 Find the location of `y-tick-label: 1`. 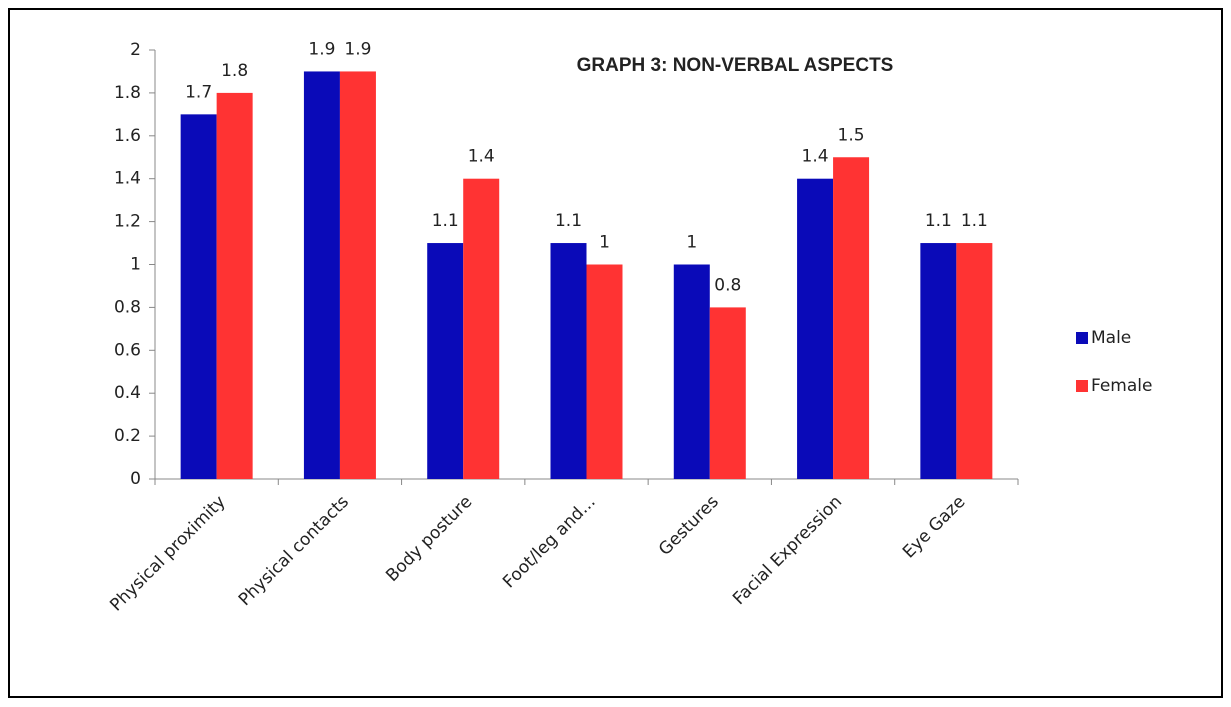

y-tick-label: 1 is located at coordinates (135, 265).